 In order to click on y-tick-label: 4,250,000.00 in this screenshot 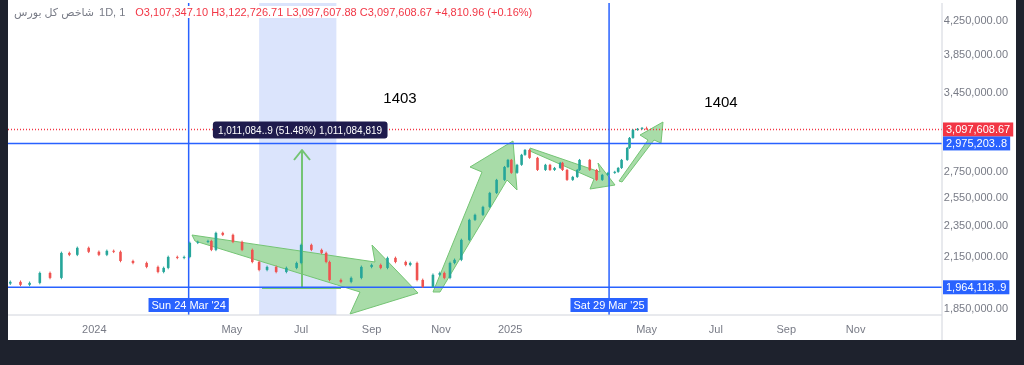, I will do `click(975, 19)`.